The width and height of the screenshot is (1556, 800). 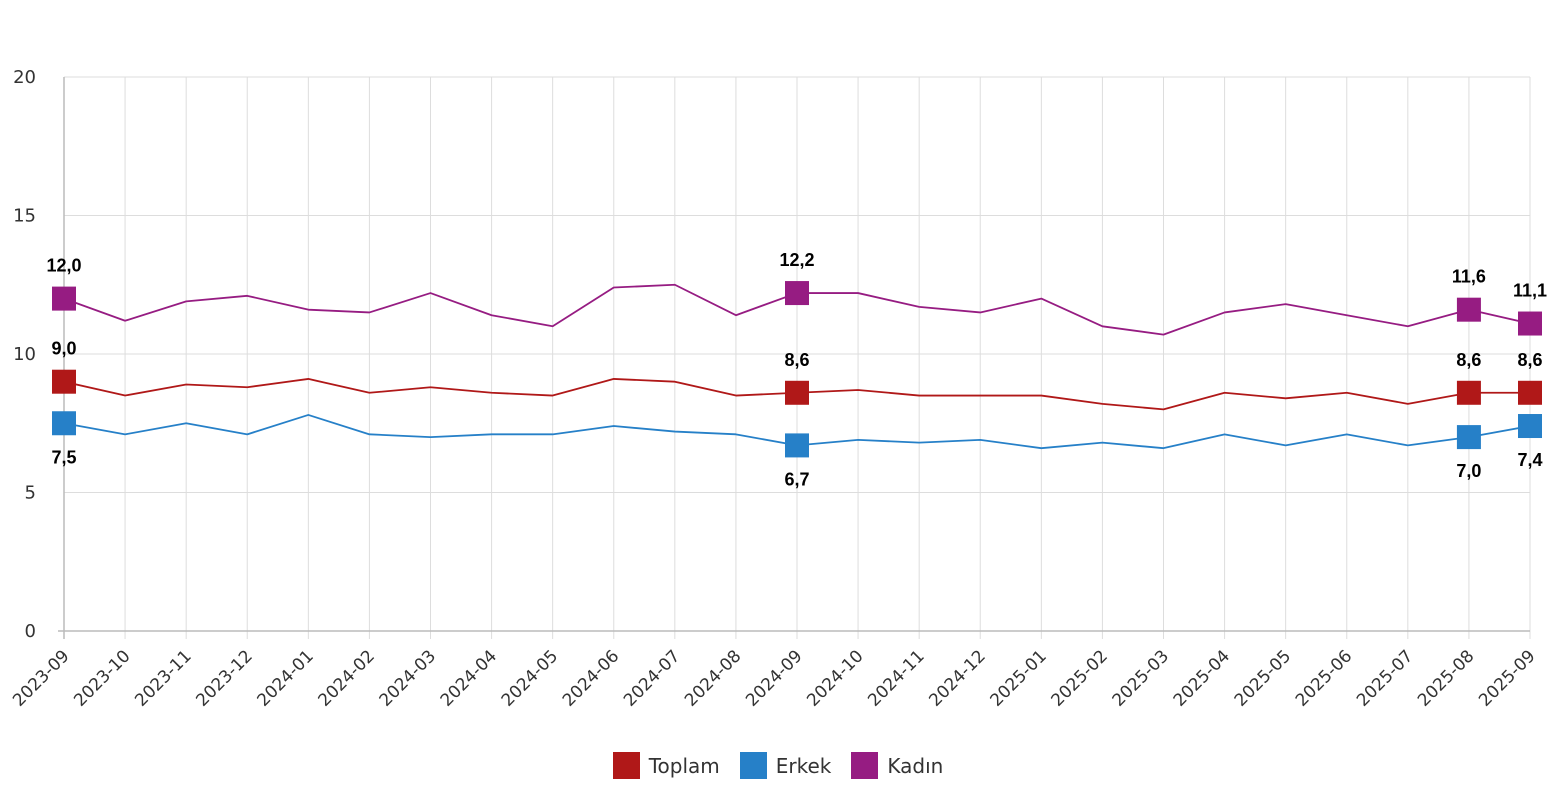 What do you see at coordinates (24, 216) in the screenshot?
I see `y-tick-label: 15` at bounding box center [24, 216].